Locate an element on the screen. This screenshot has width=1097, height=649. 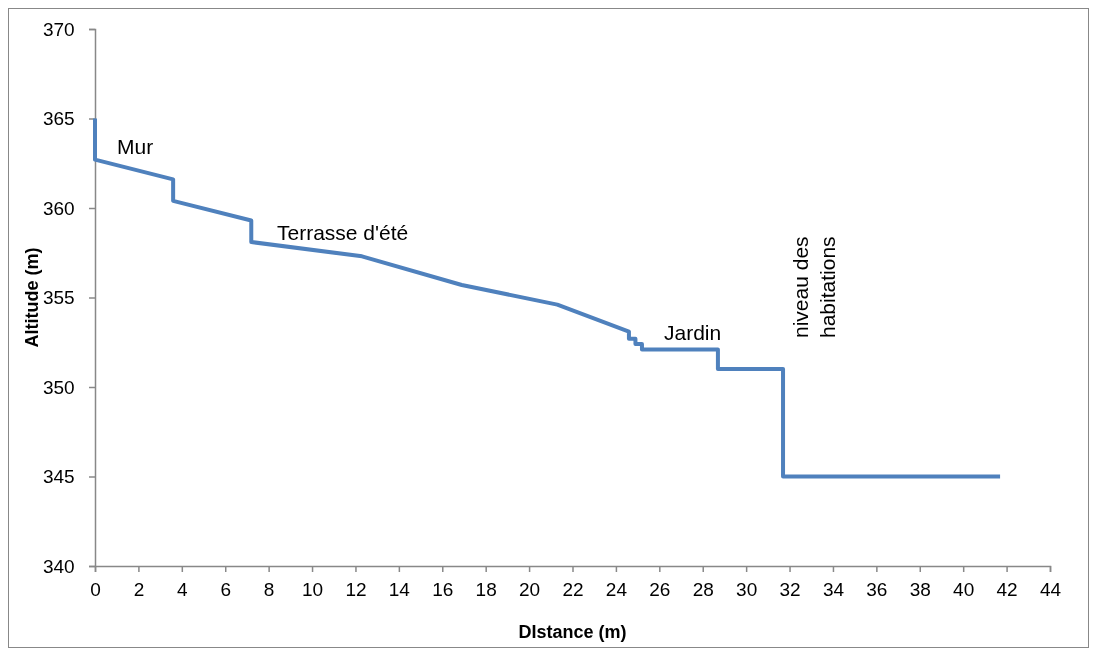
x-tick-label: 34 is located at coordinates (833, 589).